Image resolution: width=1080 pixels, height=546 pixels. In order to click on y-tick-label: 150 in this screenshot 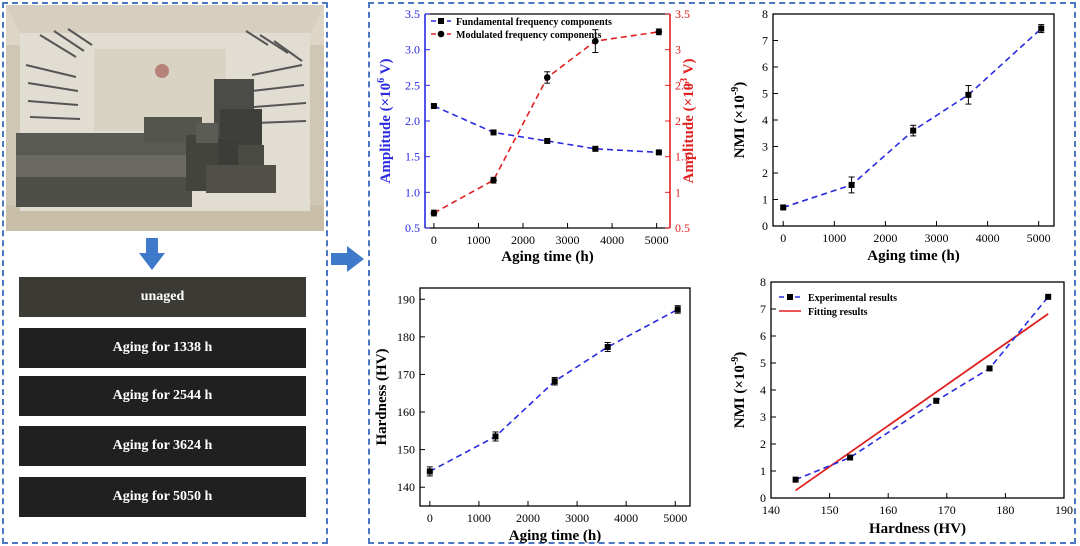, I will do `click(406, 450)`.